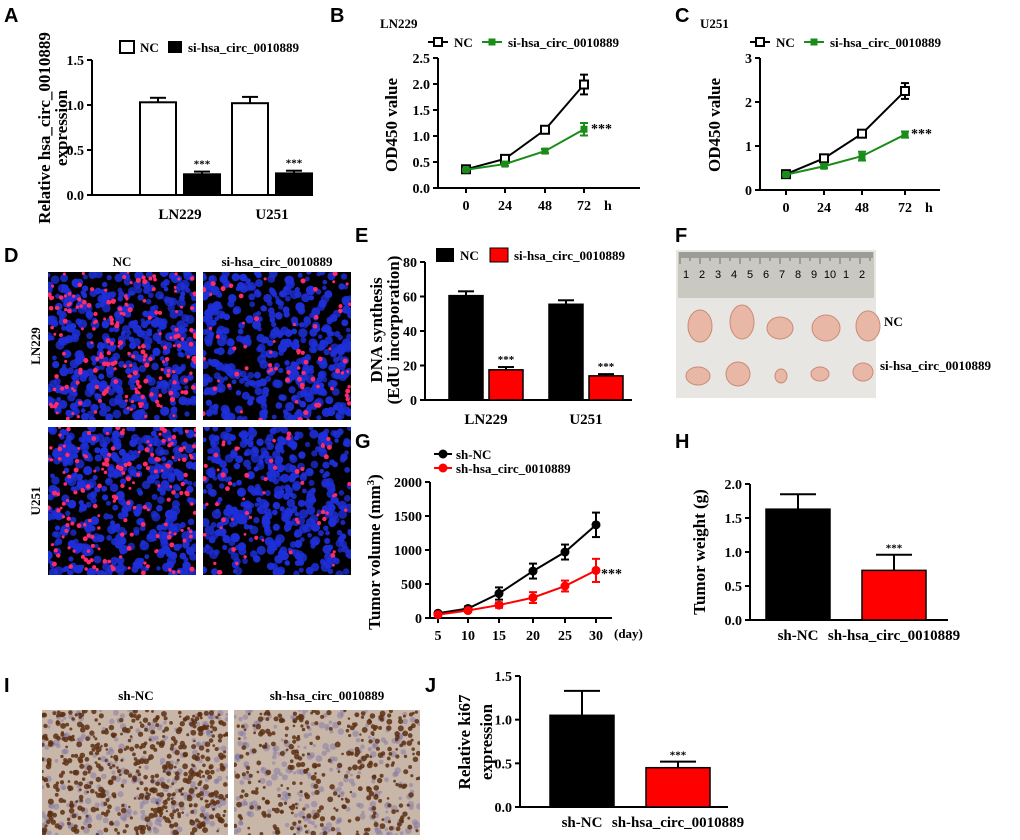 The image size is (1020, 840). What do you see at coordinates (277, 346) in the screenshot?
I see `d-image-ln229-si` at bounding box center [277, 346].